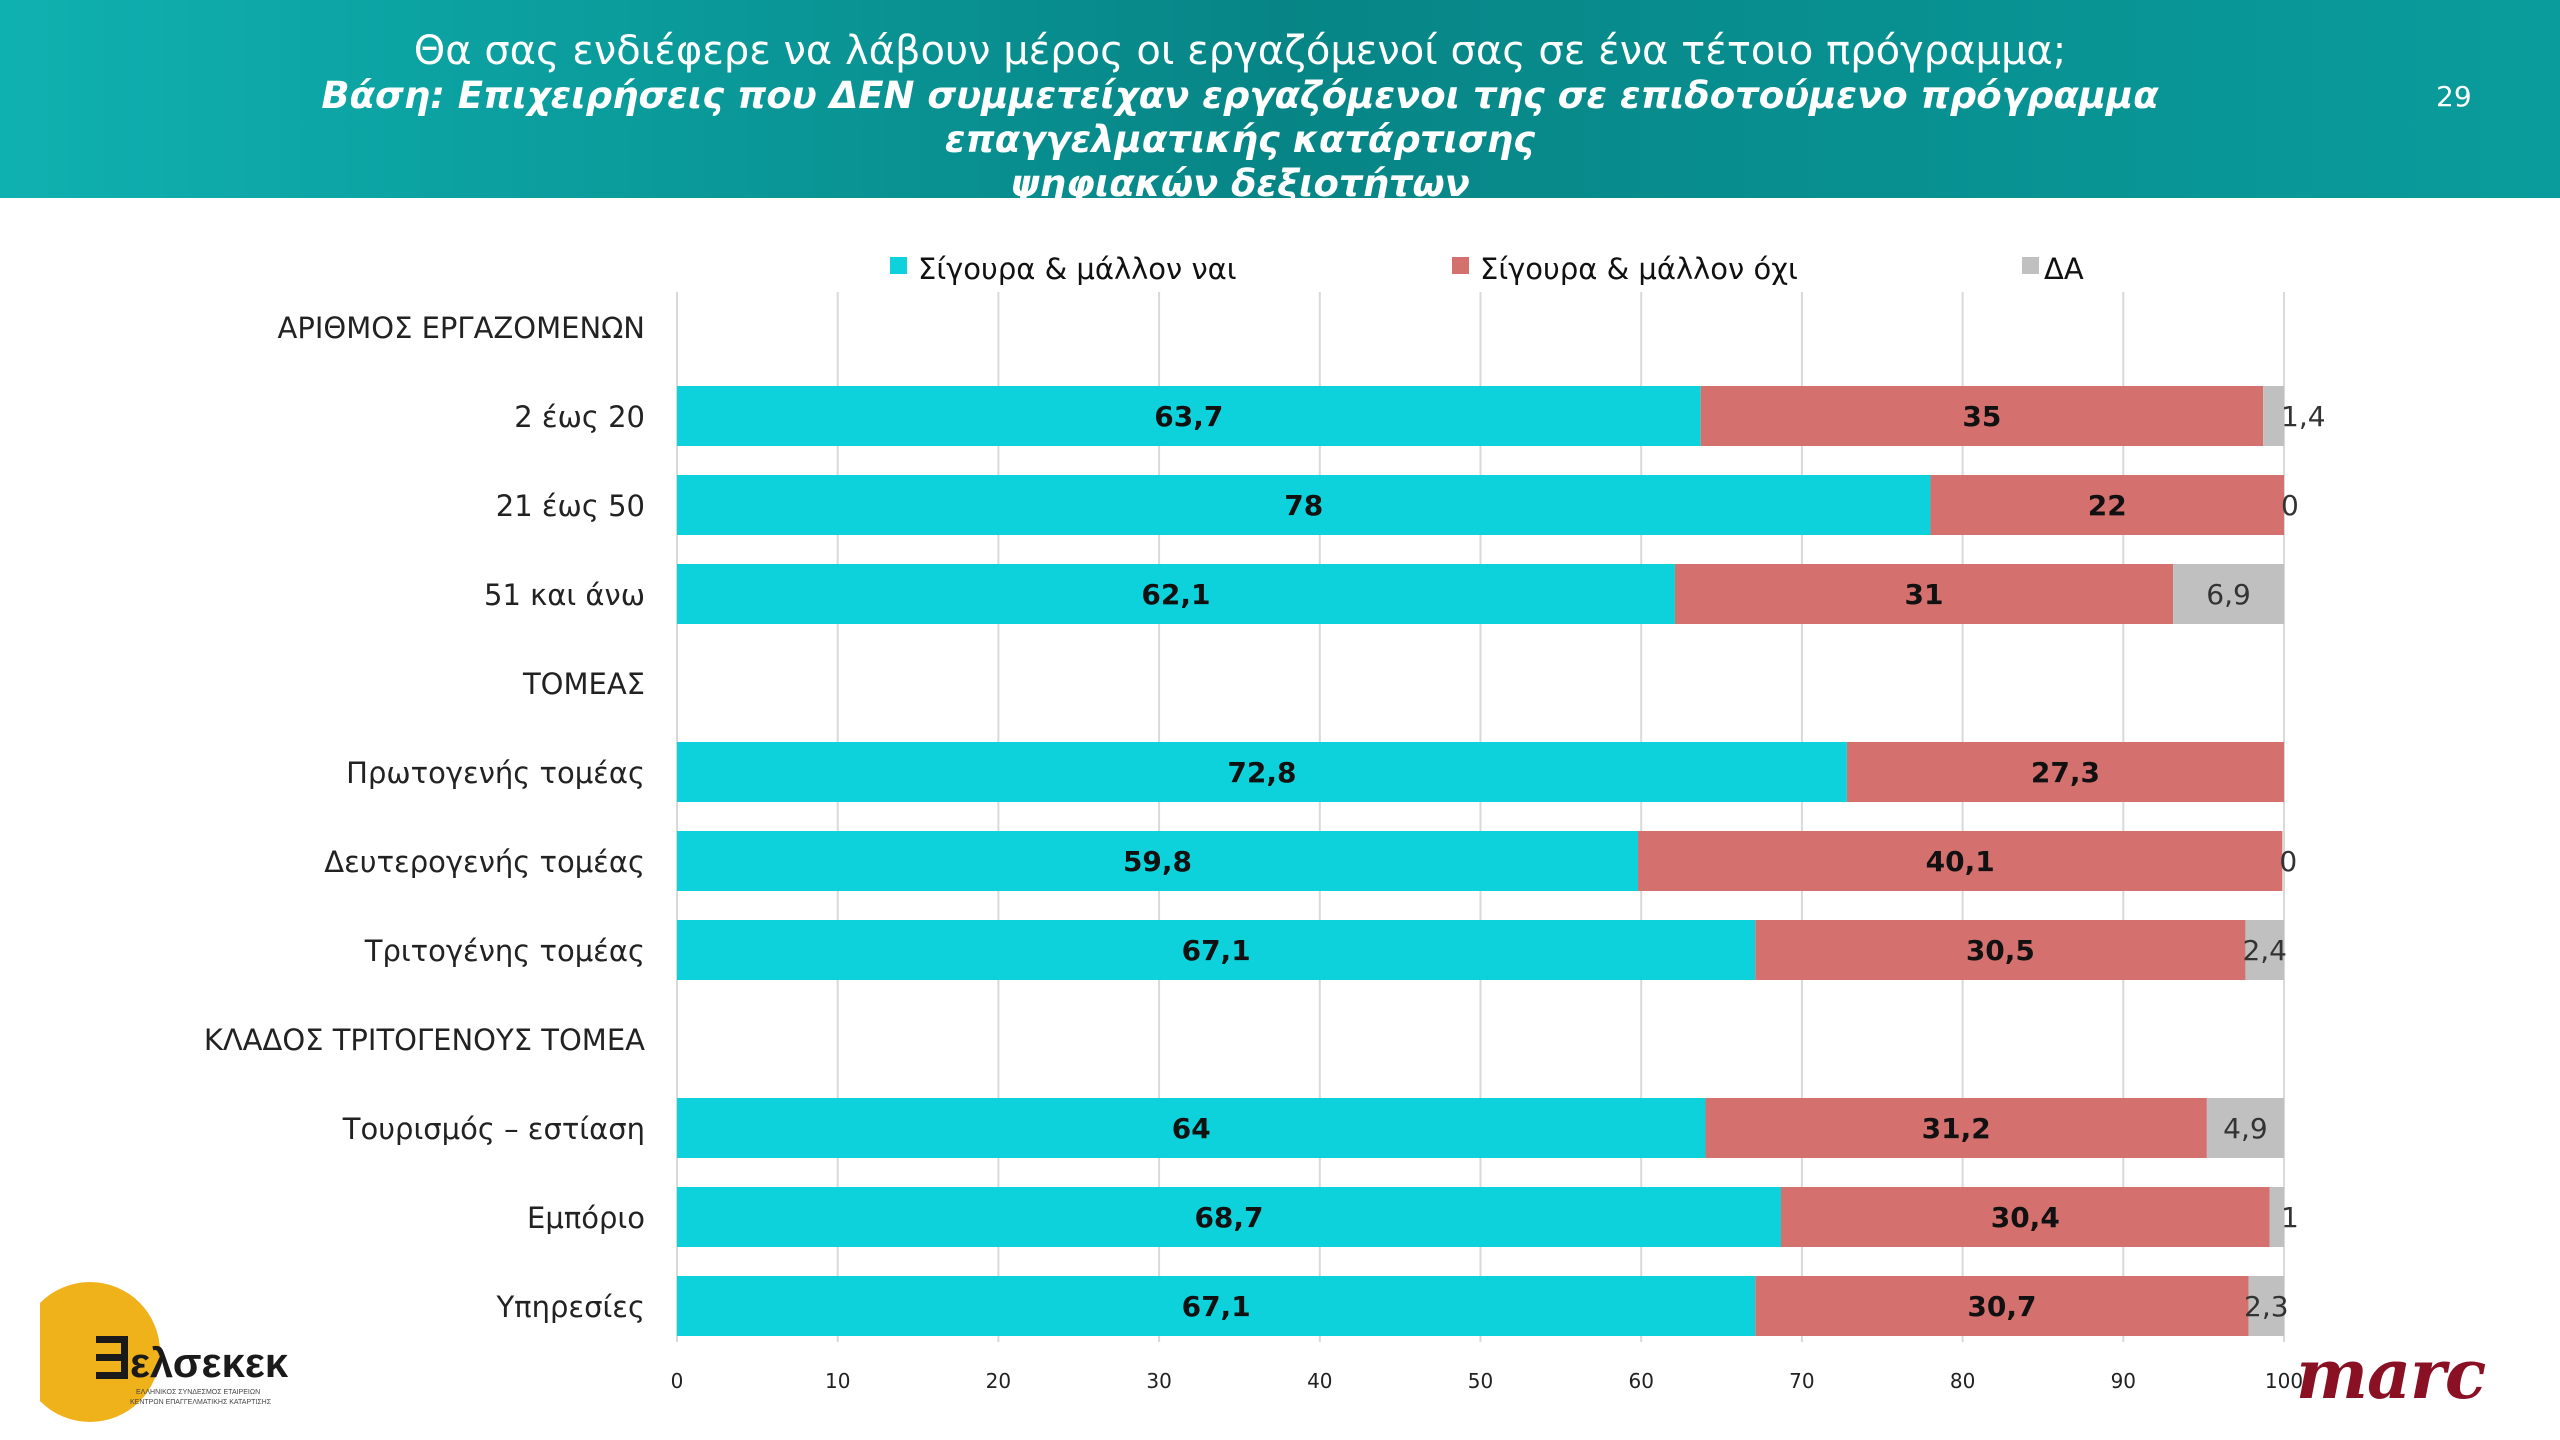  What do you see at coordinates (424, 1040) in the screenshot?
I see `section-label: ΚΛΑΔΟΣ ΤΡΙΤΟΓΕΝΟΥΣ ΤΟΜΕΑ` at bounding box center [424, 1040].